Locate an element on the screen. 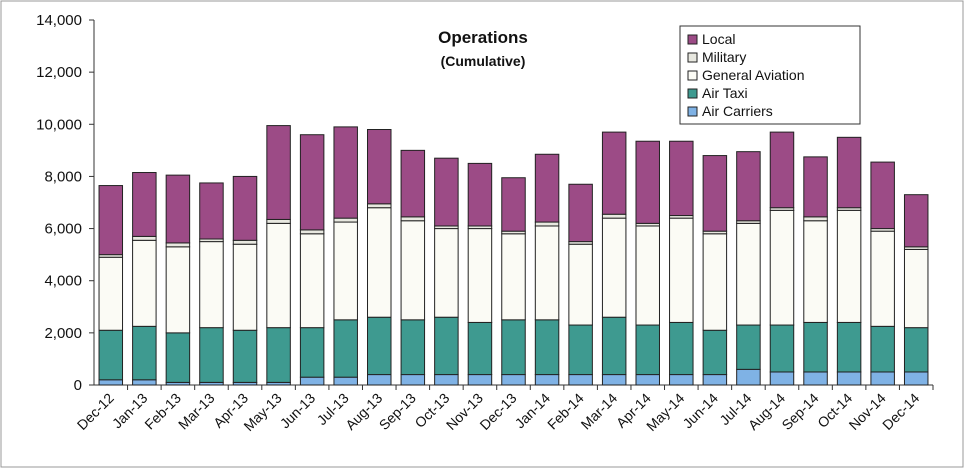  legend-swatch-general-aviation is located at coordinates (692, 75).